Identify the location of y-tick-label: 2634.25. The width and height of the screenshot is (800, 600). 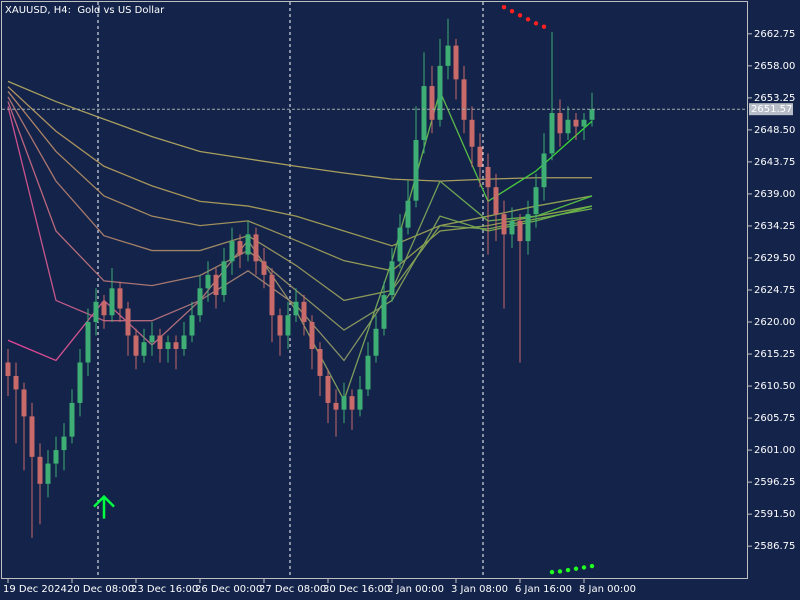
(774, 226).